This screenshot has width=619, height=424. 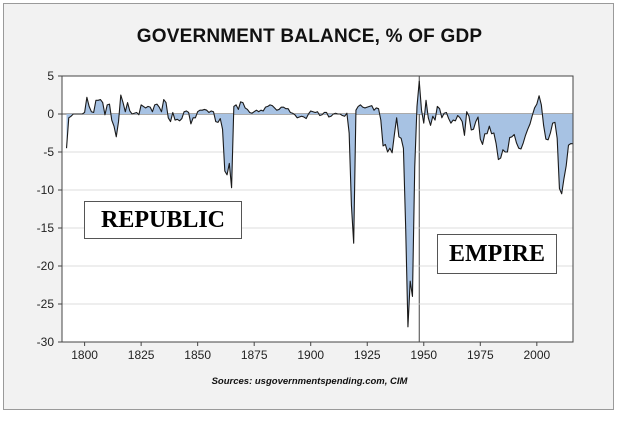 I want to click on empire-label: EMPIRE, so click(x=497, y=254).